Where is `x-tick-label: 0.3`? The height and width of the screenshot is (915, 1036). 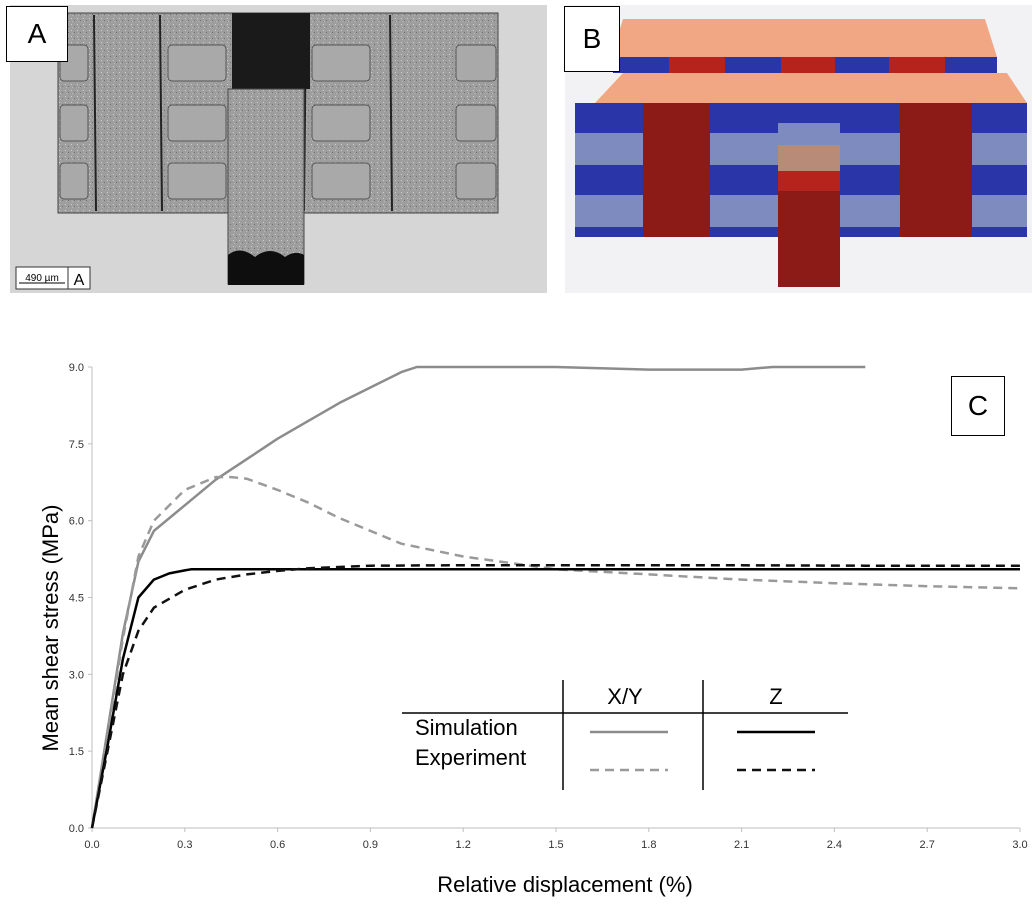
x-tick-label: 0.3 is located at coordinates (184, 845).